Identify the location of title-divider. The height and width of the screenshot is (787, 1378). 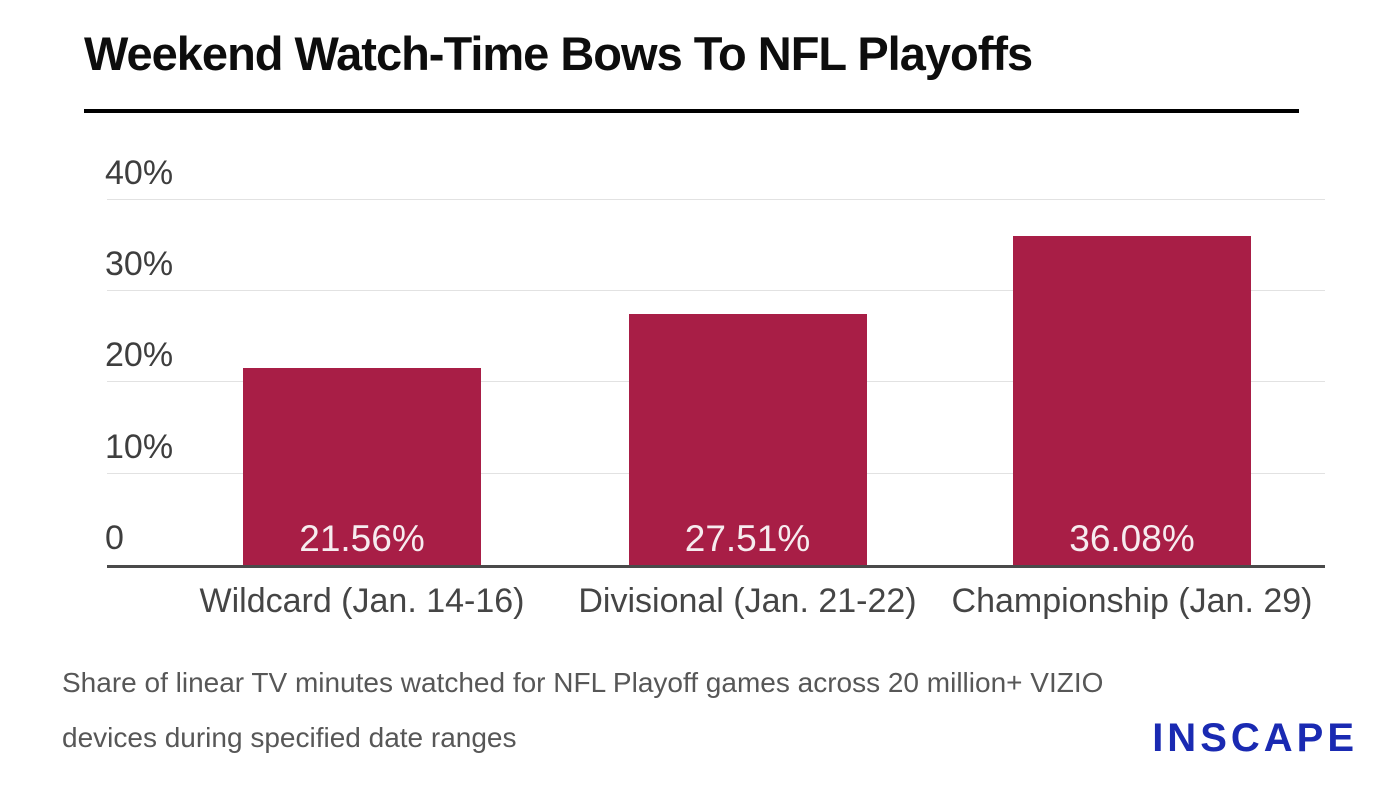
(691, 111).